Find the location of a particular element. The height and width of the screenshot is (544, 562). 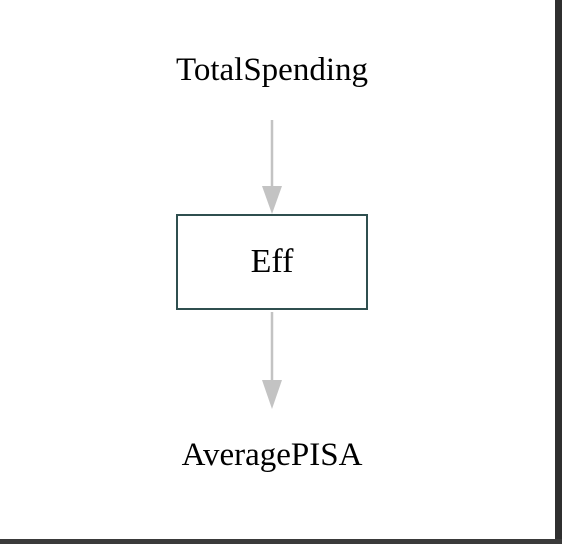

diagram-edges is located at coordinates (272, 264).